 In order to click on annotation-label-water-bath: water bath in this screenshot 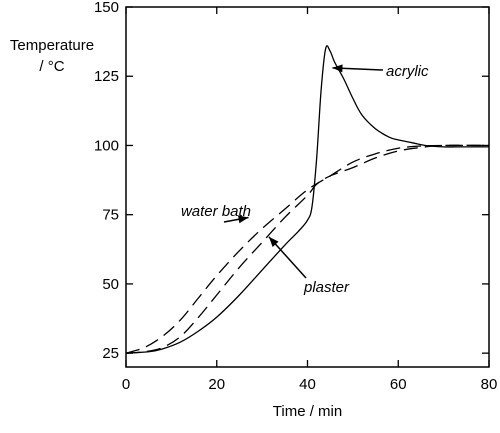, I will do `click(216, 211)`.